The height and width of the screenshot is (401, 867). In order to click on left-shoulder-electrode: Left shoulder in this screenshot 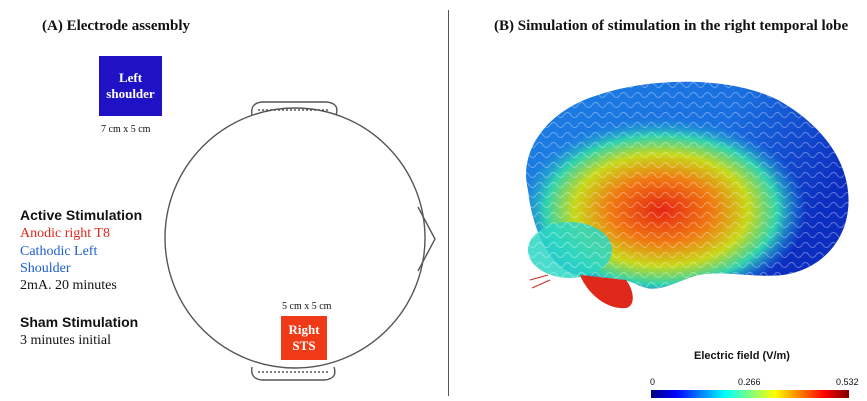, I will do `click(130, 86)`.